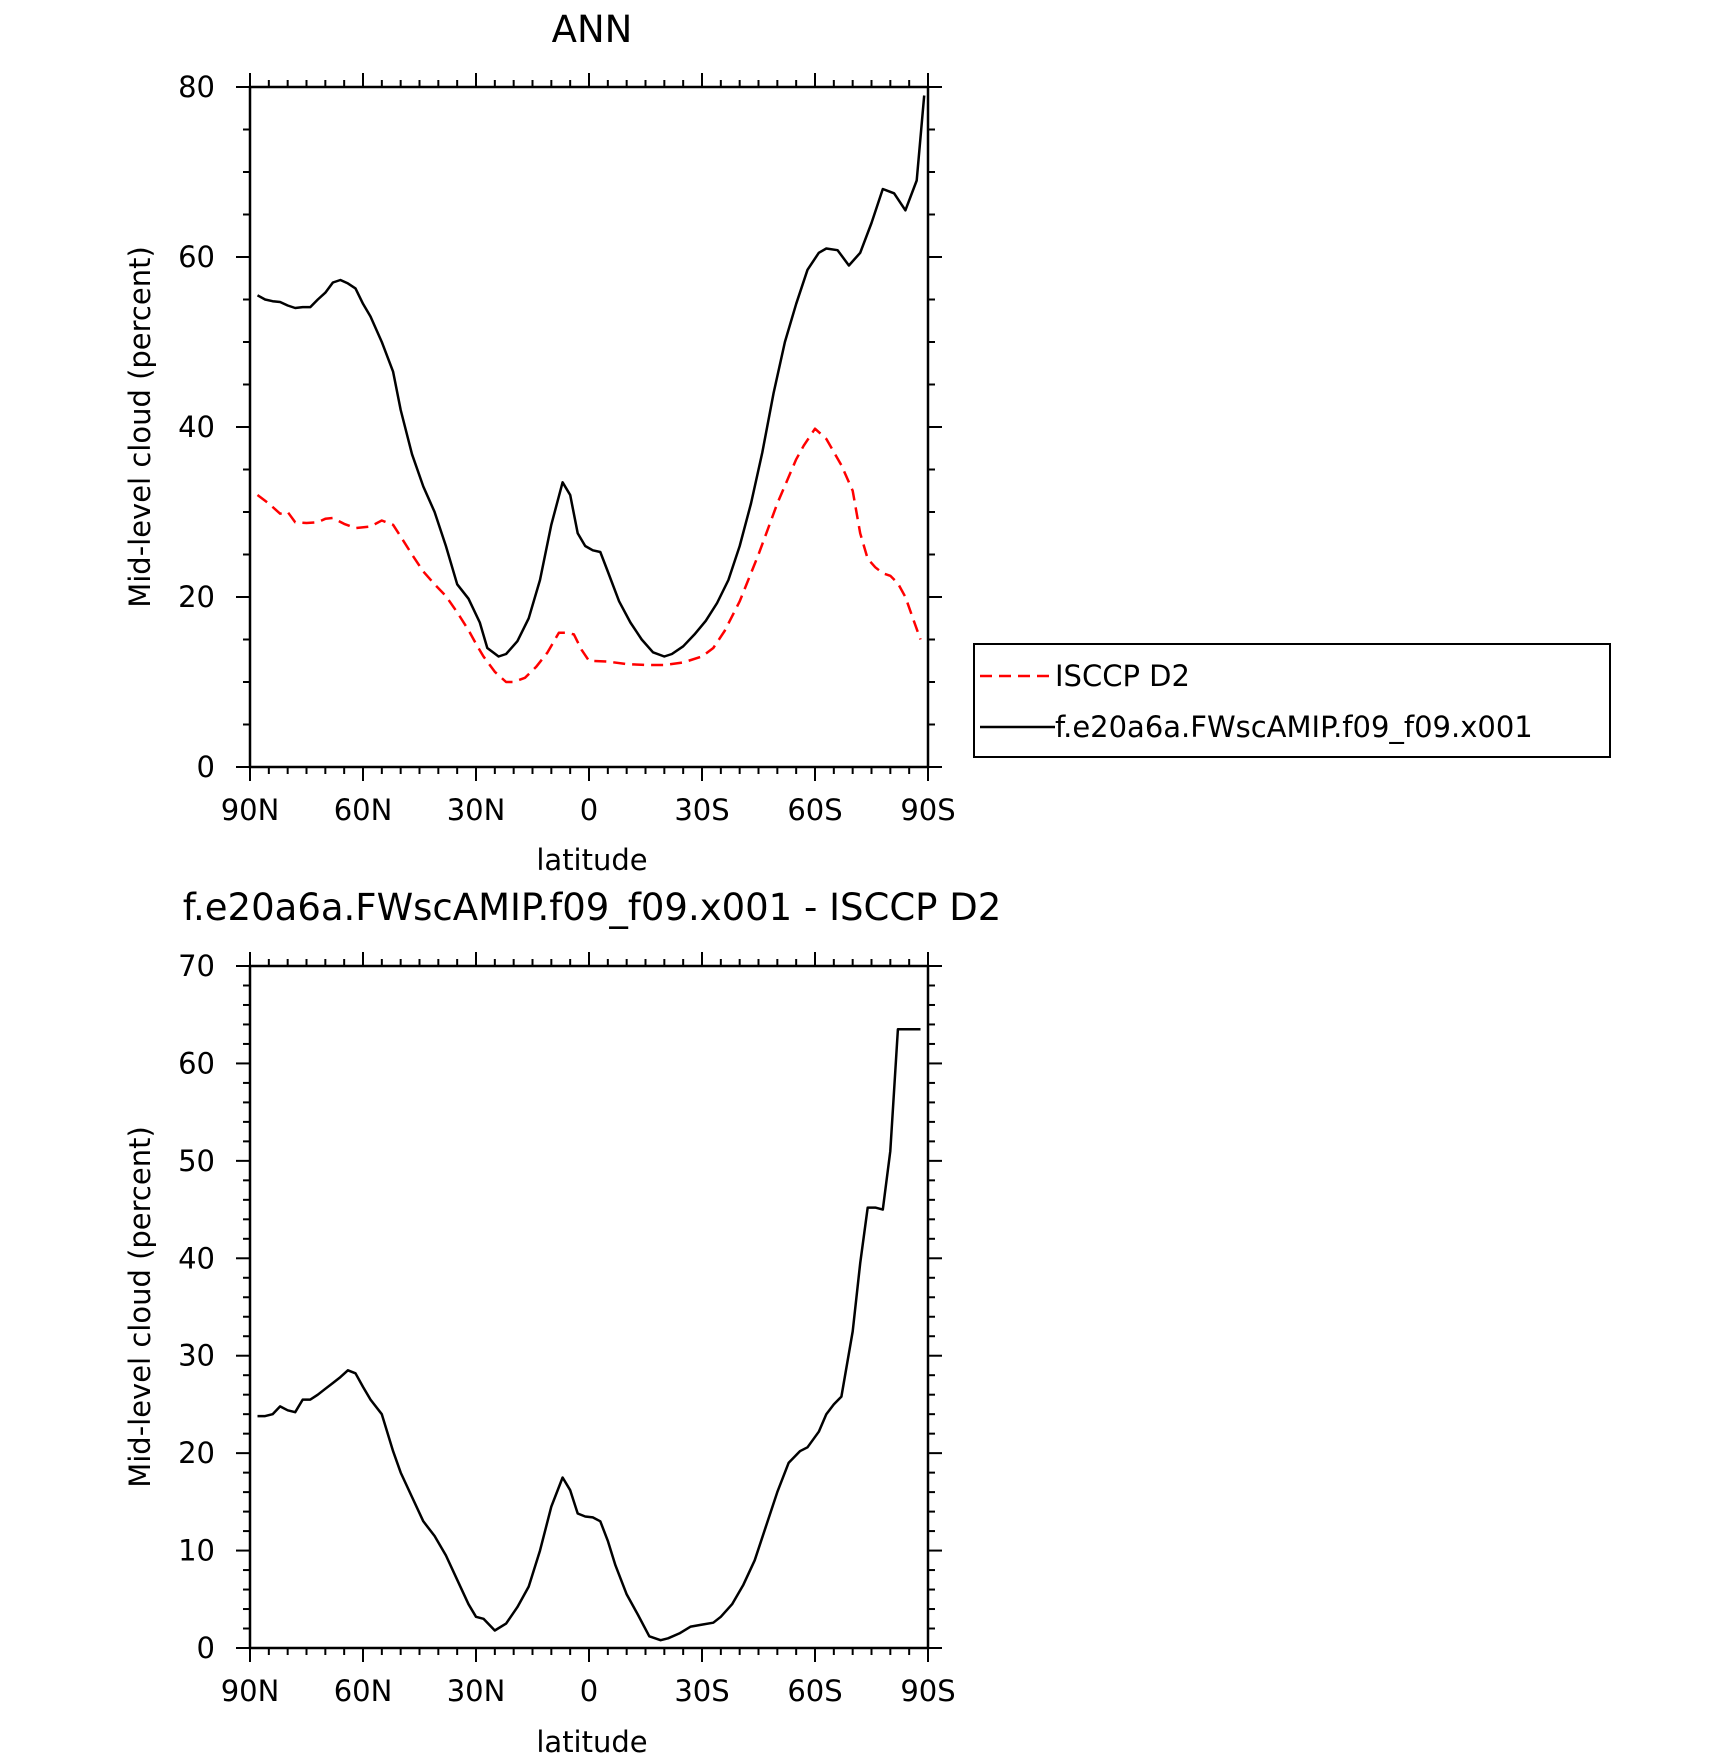  Describe the element at coordinates (814, 1691) in the screenshot. I see `bottom-x-tick-label: 60S` at that location.